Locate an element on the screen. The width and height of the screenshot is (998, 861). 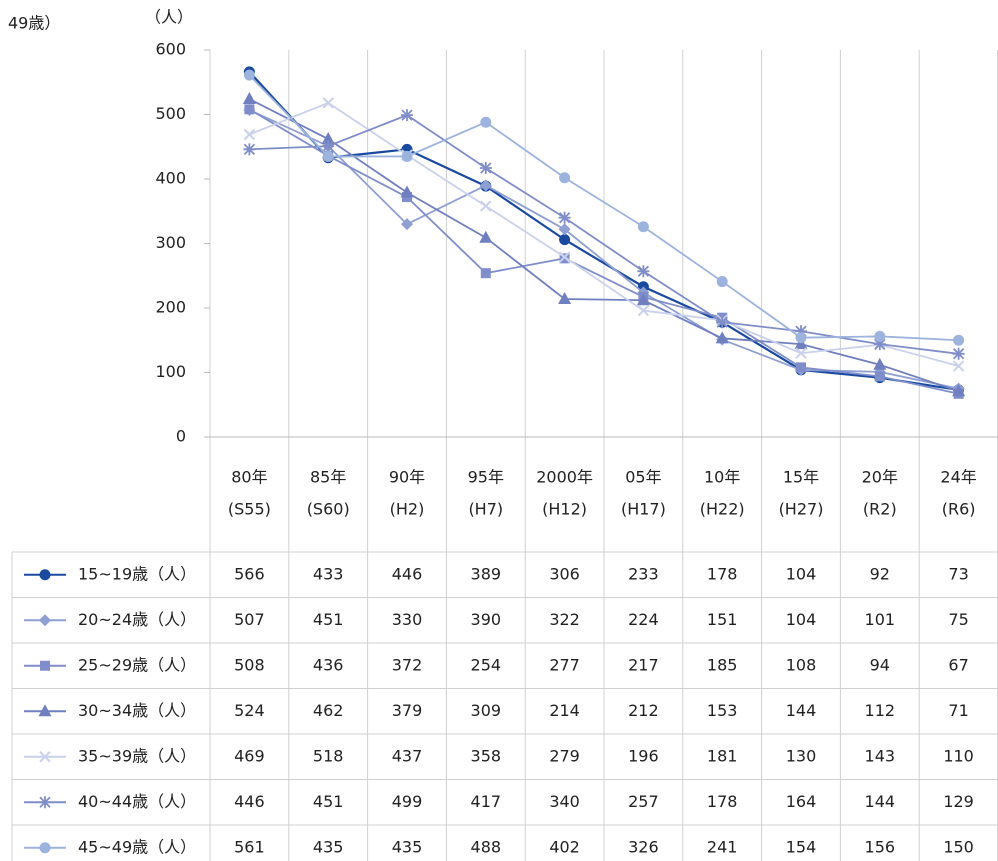
y-tick-label: 100 is located at coordinates (170, 371).